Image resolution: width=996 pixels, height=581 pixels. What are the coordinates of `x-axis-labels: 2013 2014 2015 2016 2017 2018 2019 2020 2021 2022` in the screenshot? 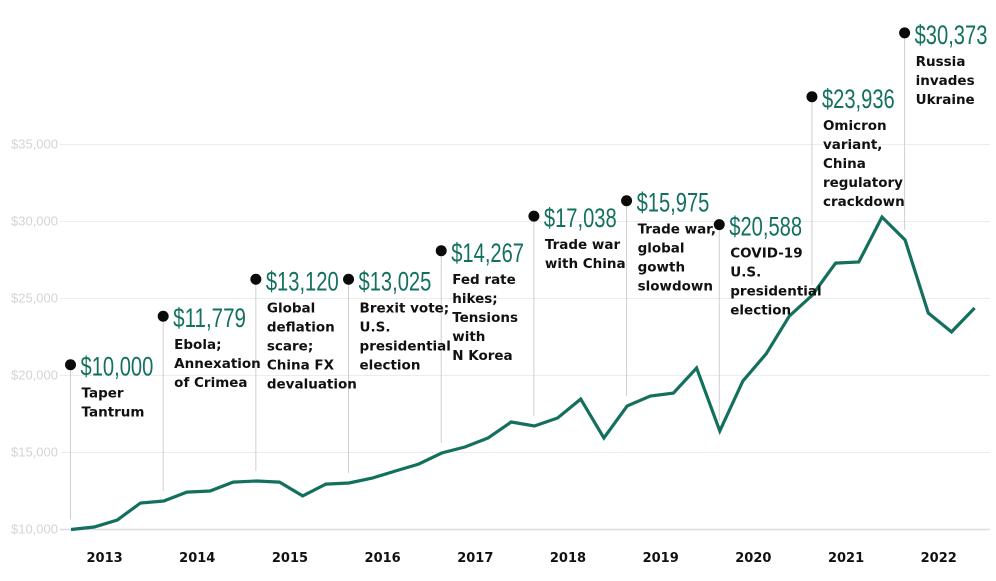 It's located at (522, 558).